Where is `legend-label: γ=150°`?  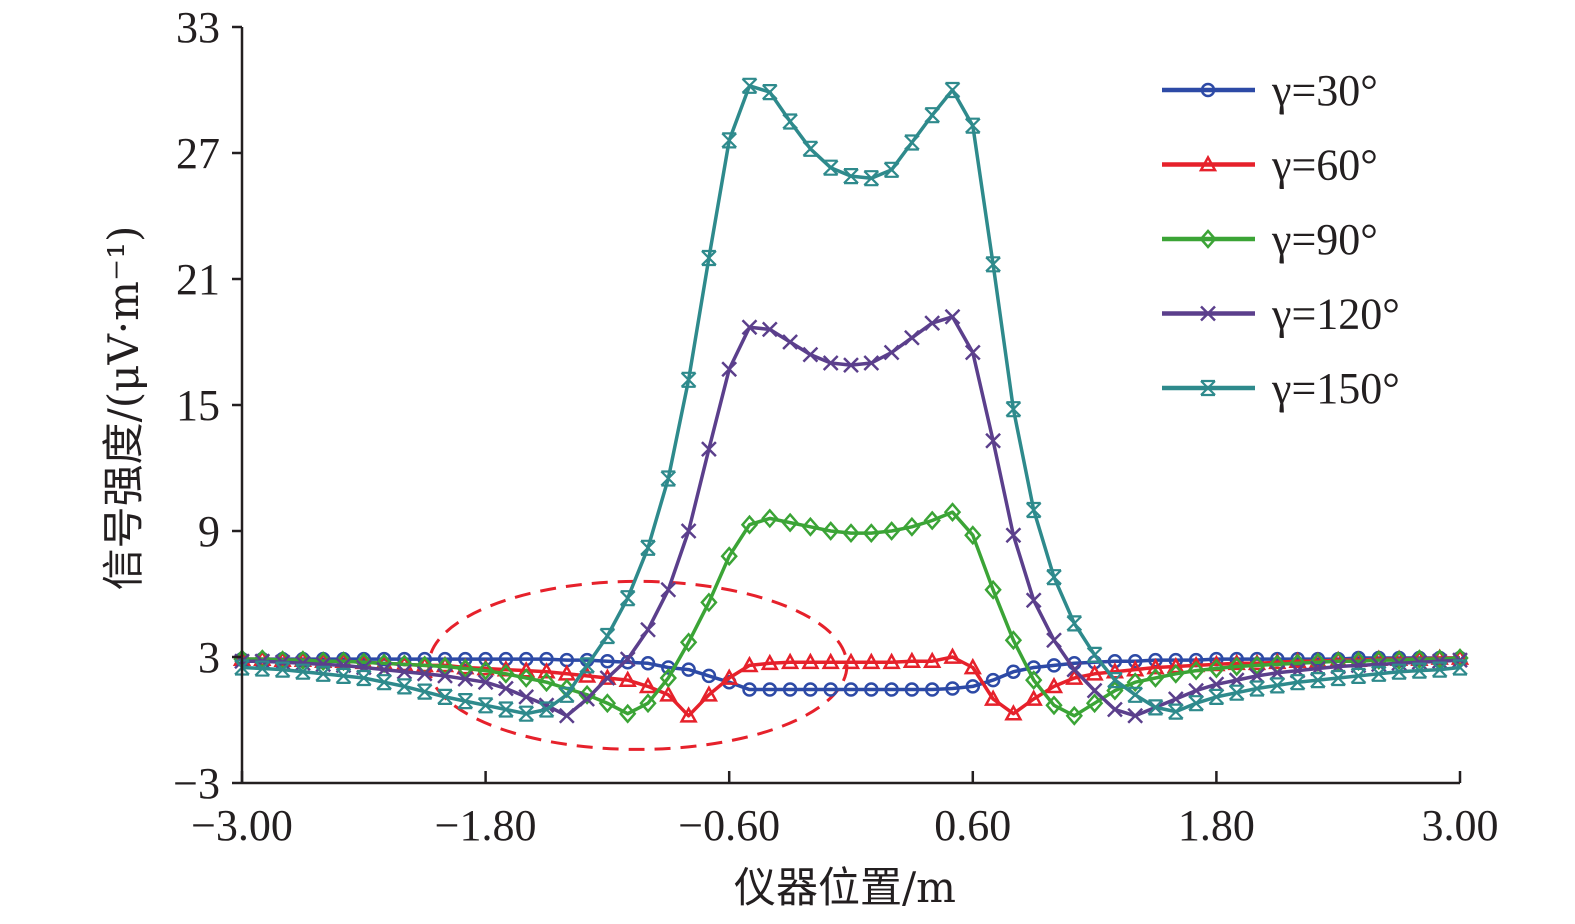
legend-label: γ=150° is located at coordinates (1335, 388).